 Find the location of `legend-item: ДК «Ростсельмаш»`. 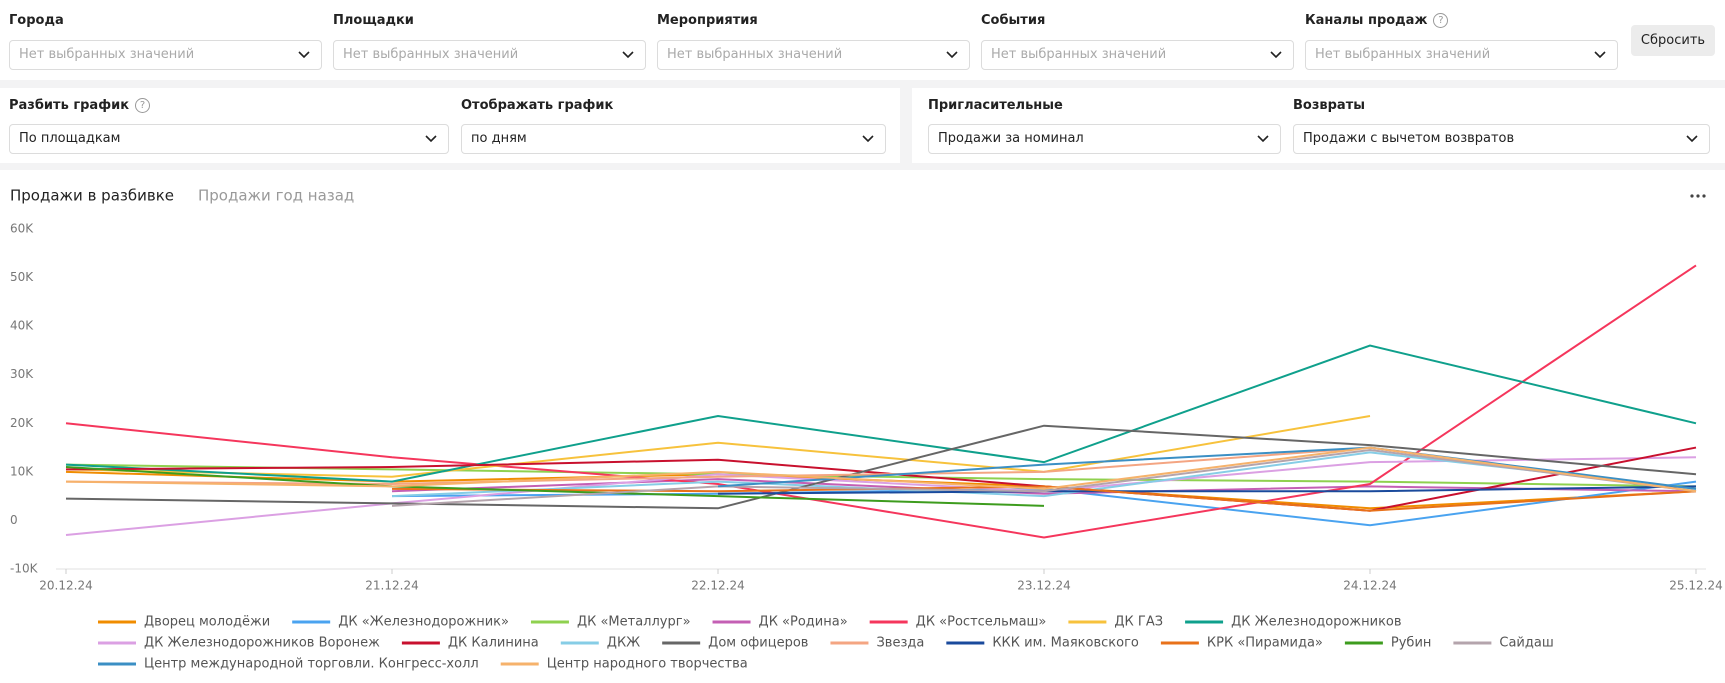

legend-item: ДК «Ростсельмаш» is located at coordinates (958, 622).